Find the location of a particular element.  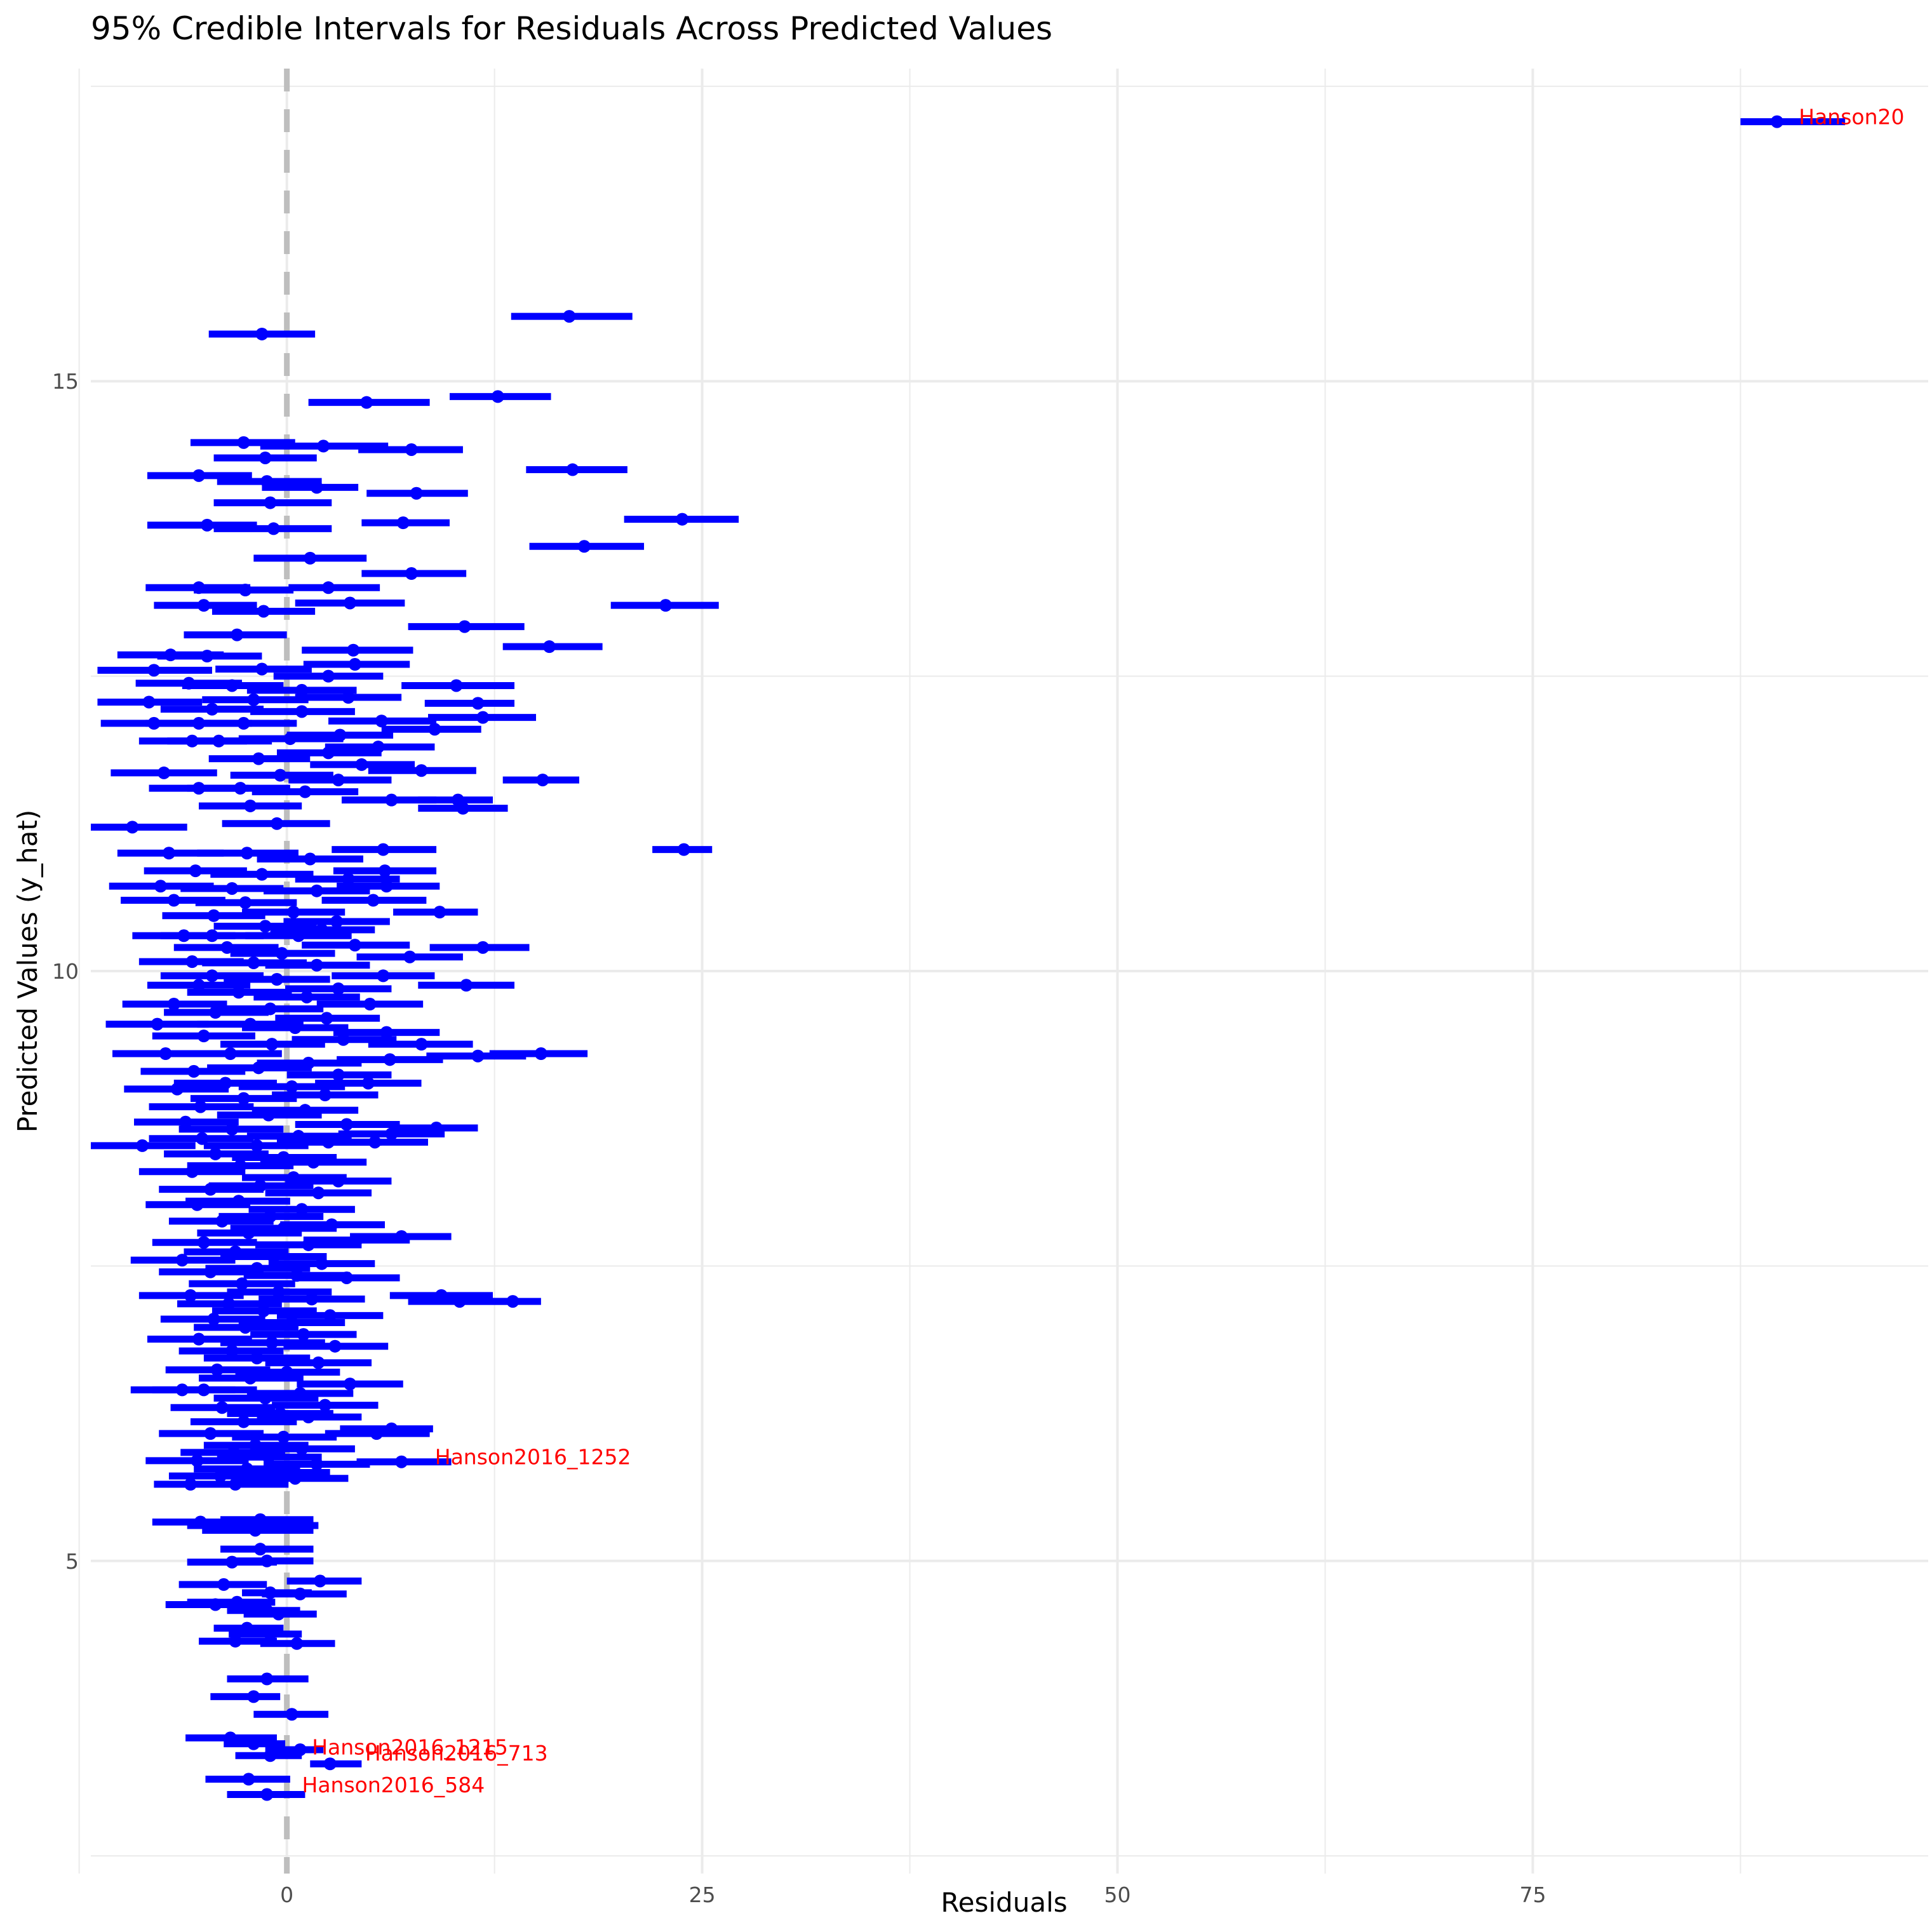

y-tick-label: 5 is located at coordinates (72, 1561).